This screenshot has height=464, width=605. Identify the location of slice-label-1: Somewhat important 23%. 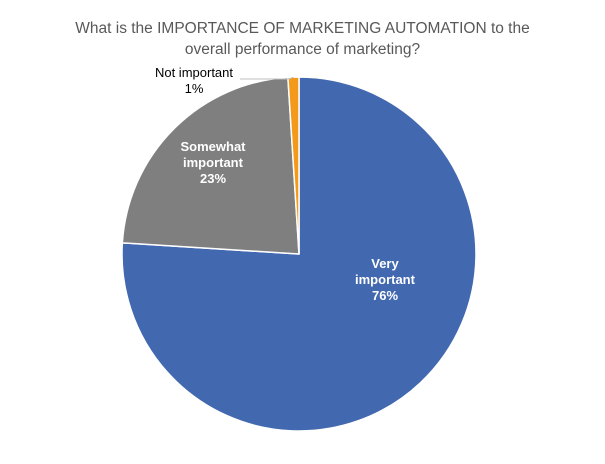
(213, 162).